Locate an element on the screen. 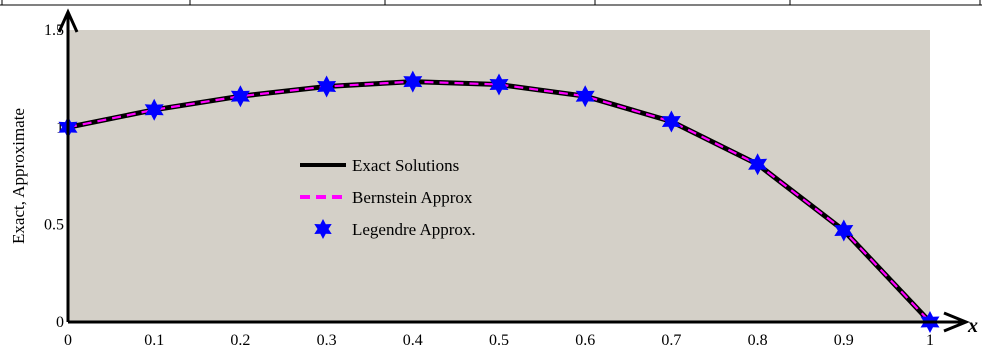  y-tick-label: 0 is located at coordinates (60, 322).